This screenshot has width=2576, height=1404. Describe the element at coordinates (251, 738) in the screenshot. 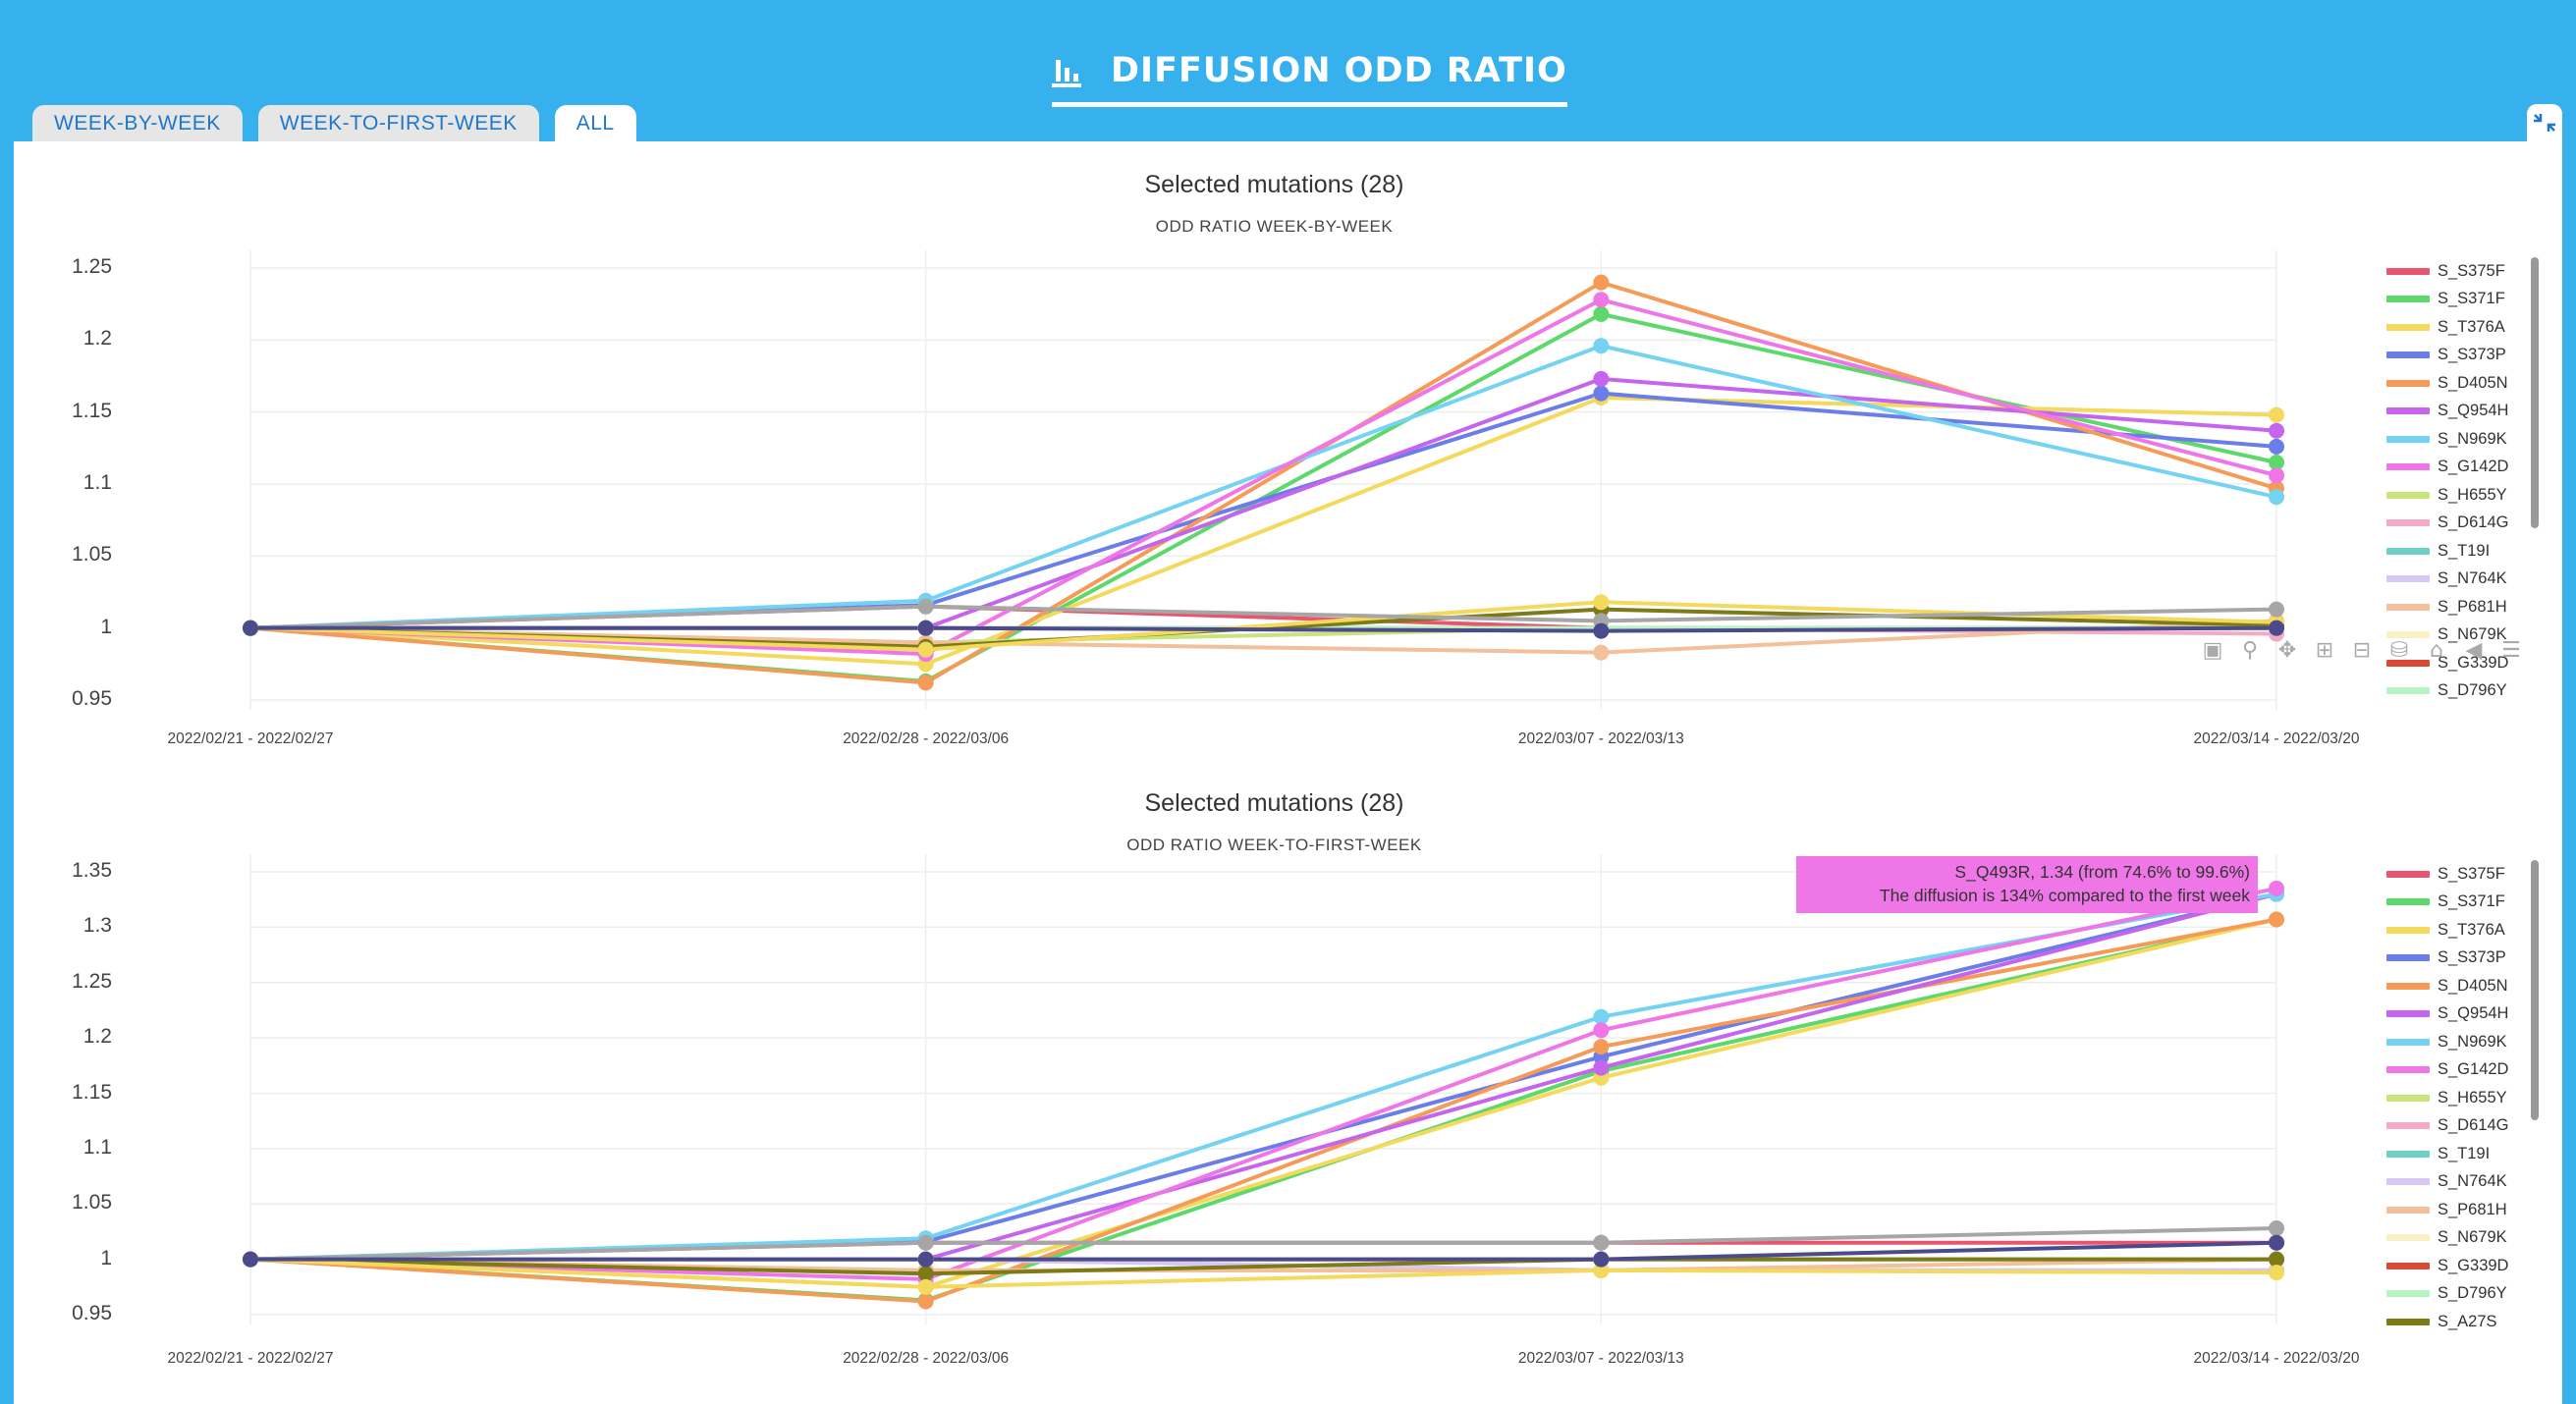

I see `x-tick-label: 2022/02/21 - 2022/02/27` at that location.